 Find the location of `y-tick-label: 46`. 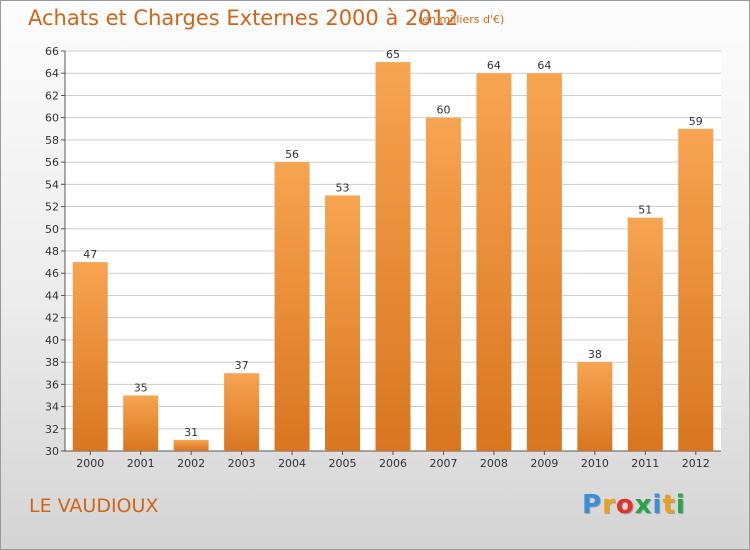

y-tick-label: 46 is located at coordinates (52, 273).